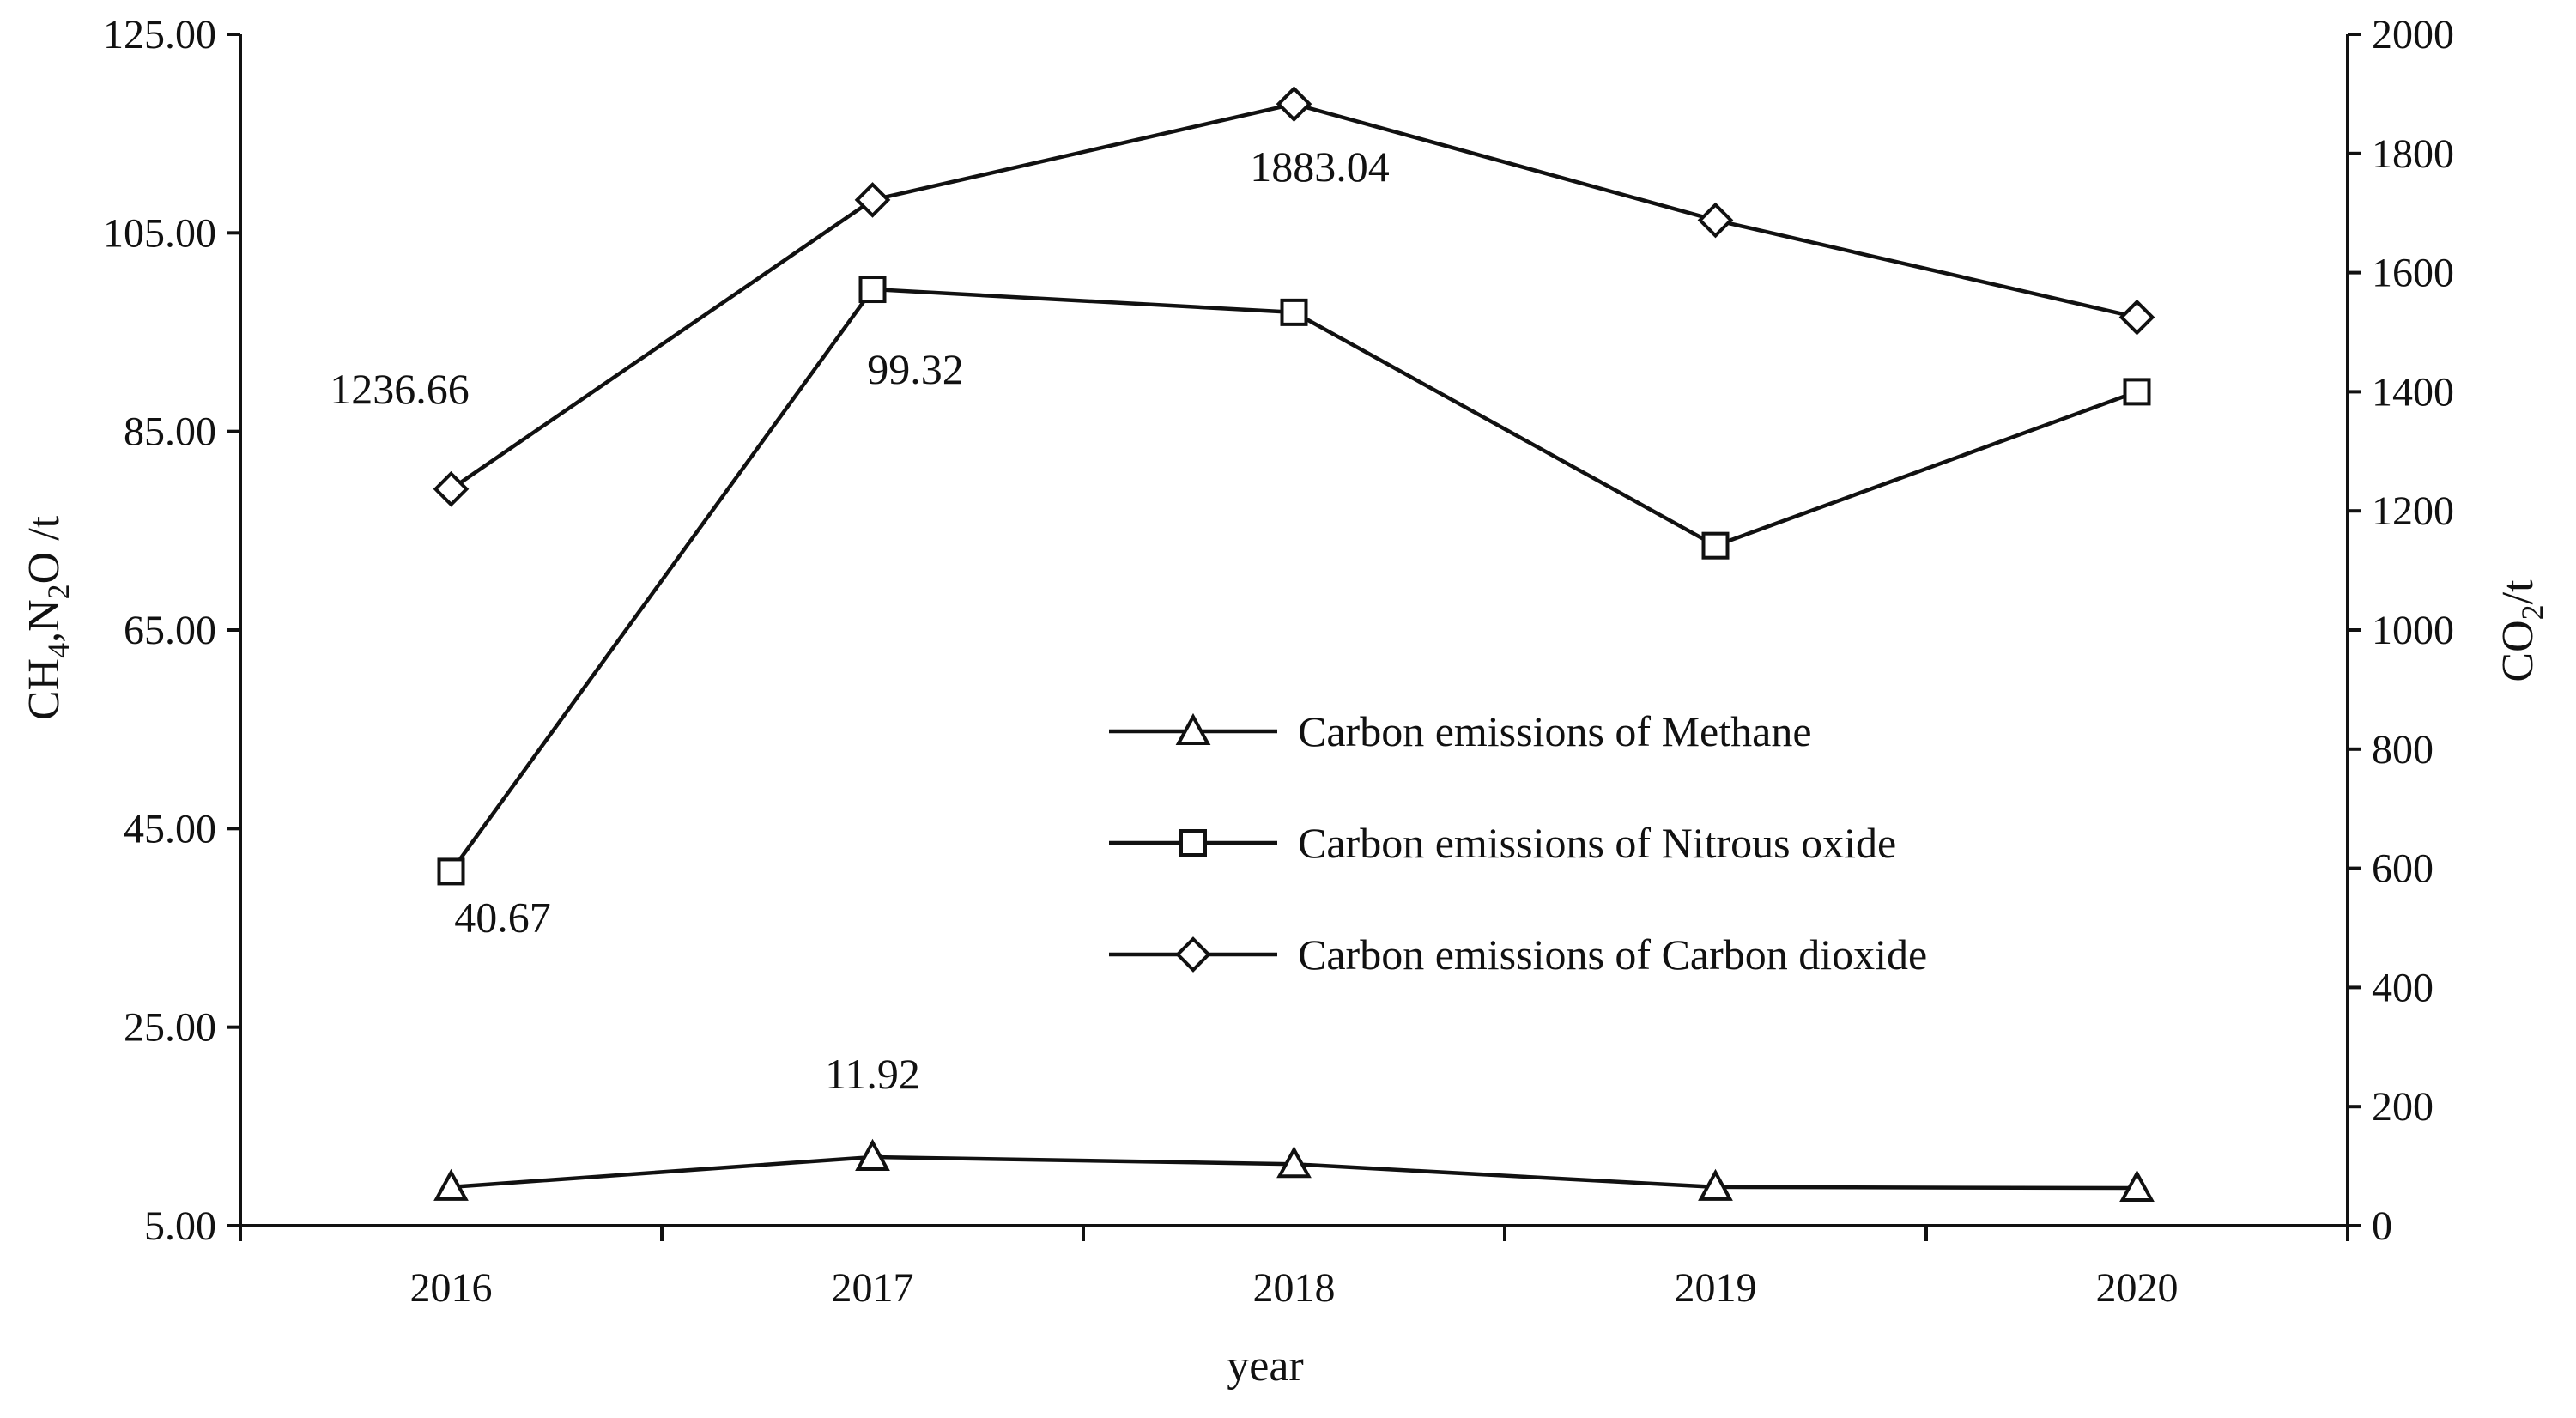 Image resolution: width=2576 pixels, height=1418 pixels. Describe the element at coordinates (2413, 630) in the screenshot. I see `right-y-tick-label: 1000` at that location.